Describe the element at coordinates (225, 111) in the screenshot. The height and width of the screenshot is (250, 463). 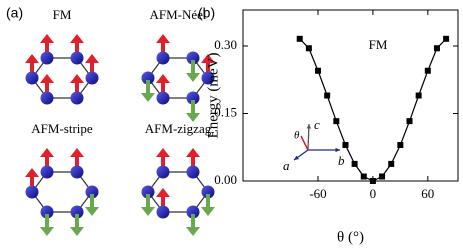
I see `y-tick-label: 0.15` at that location.